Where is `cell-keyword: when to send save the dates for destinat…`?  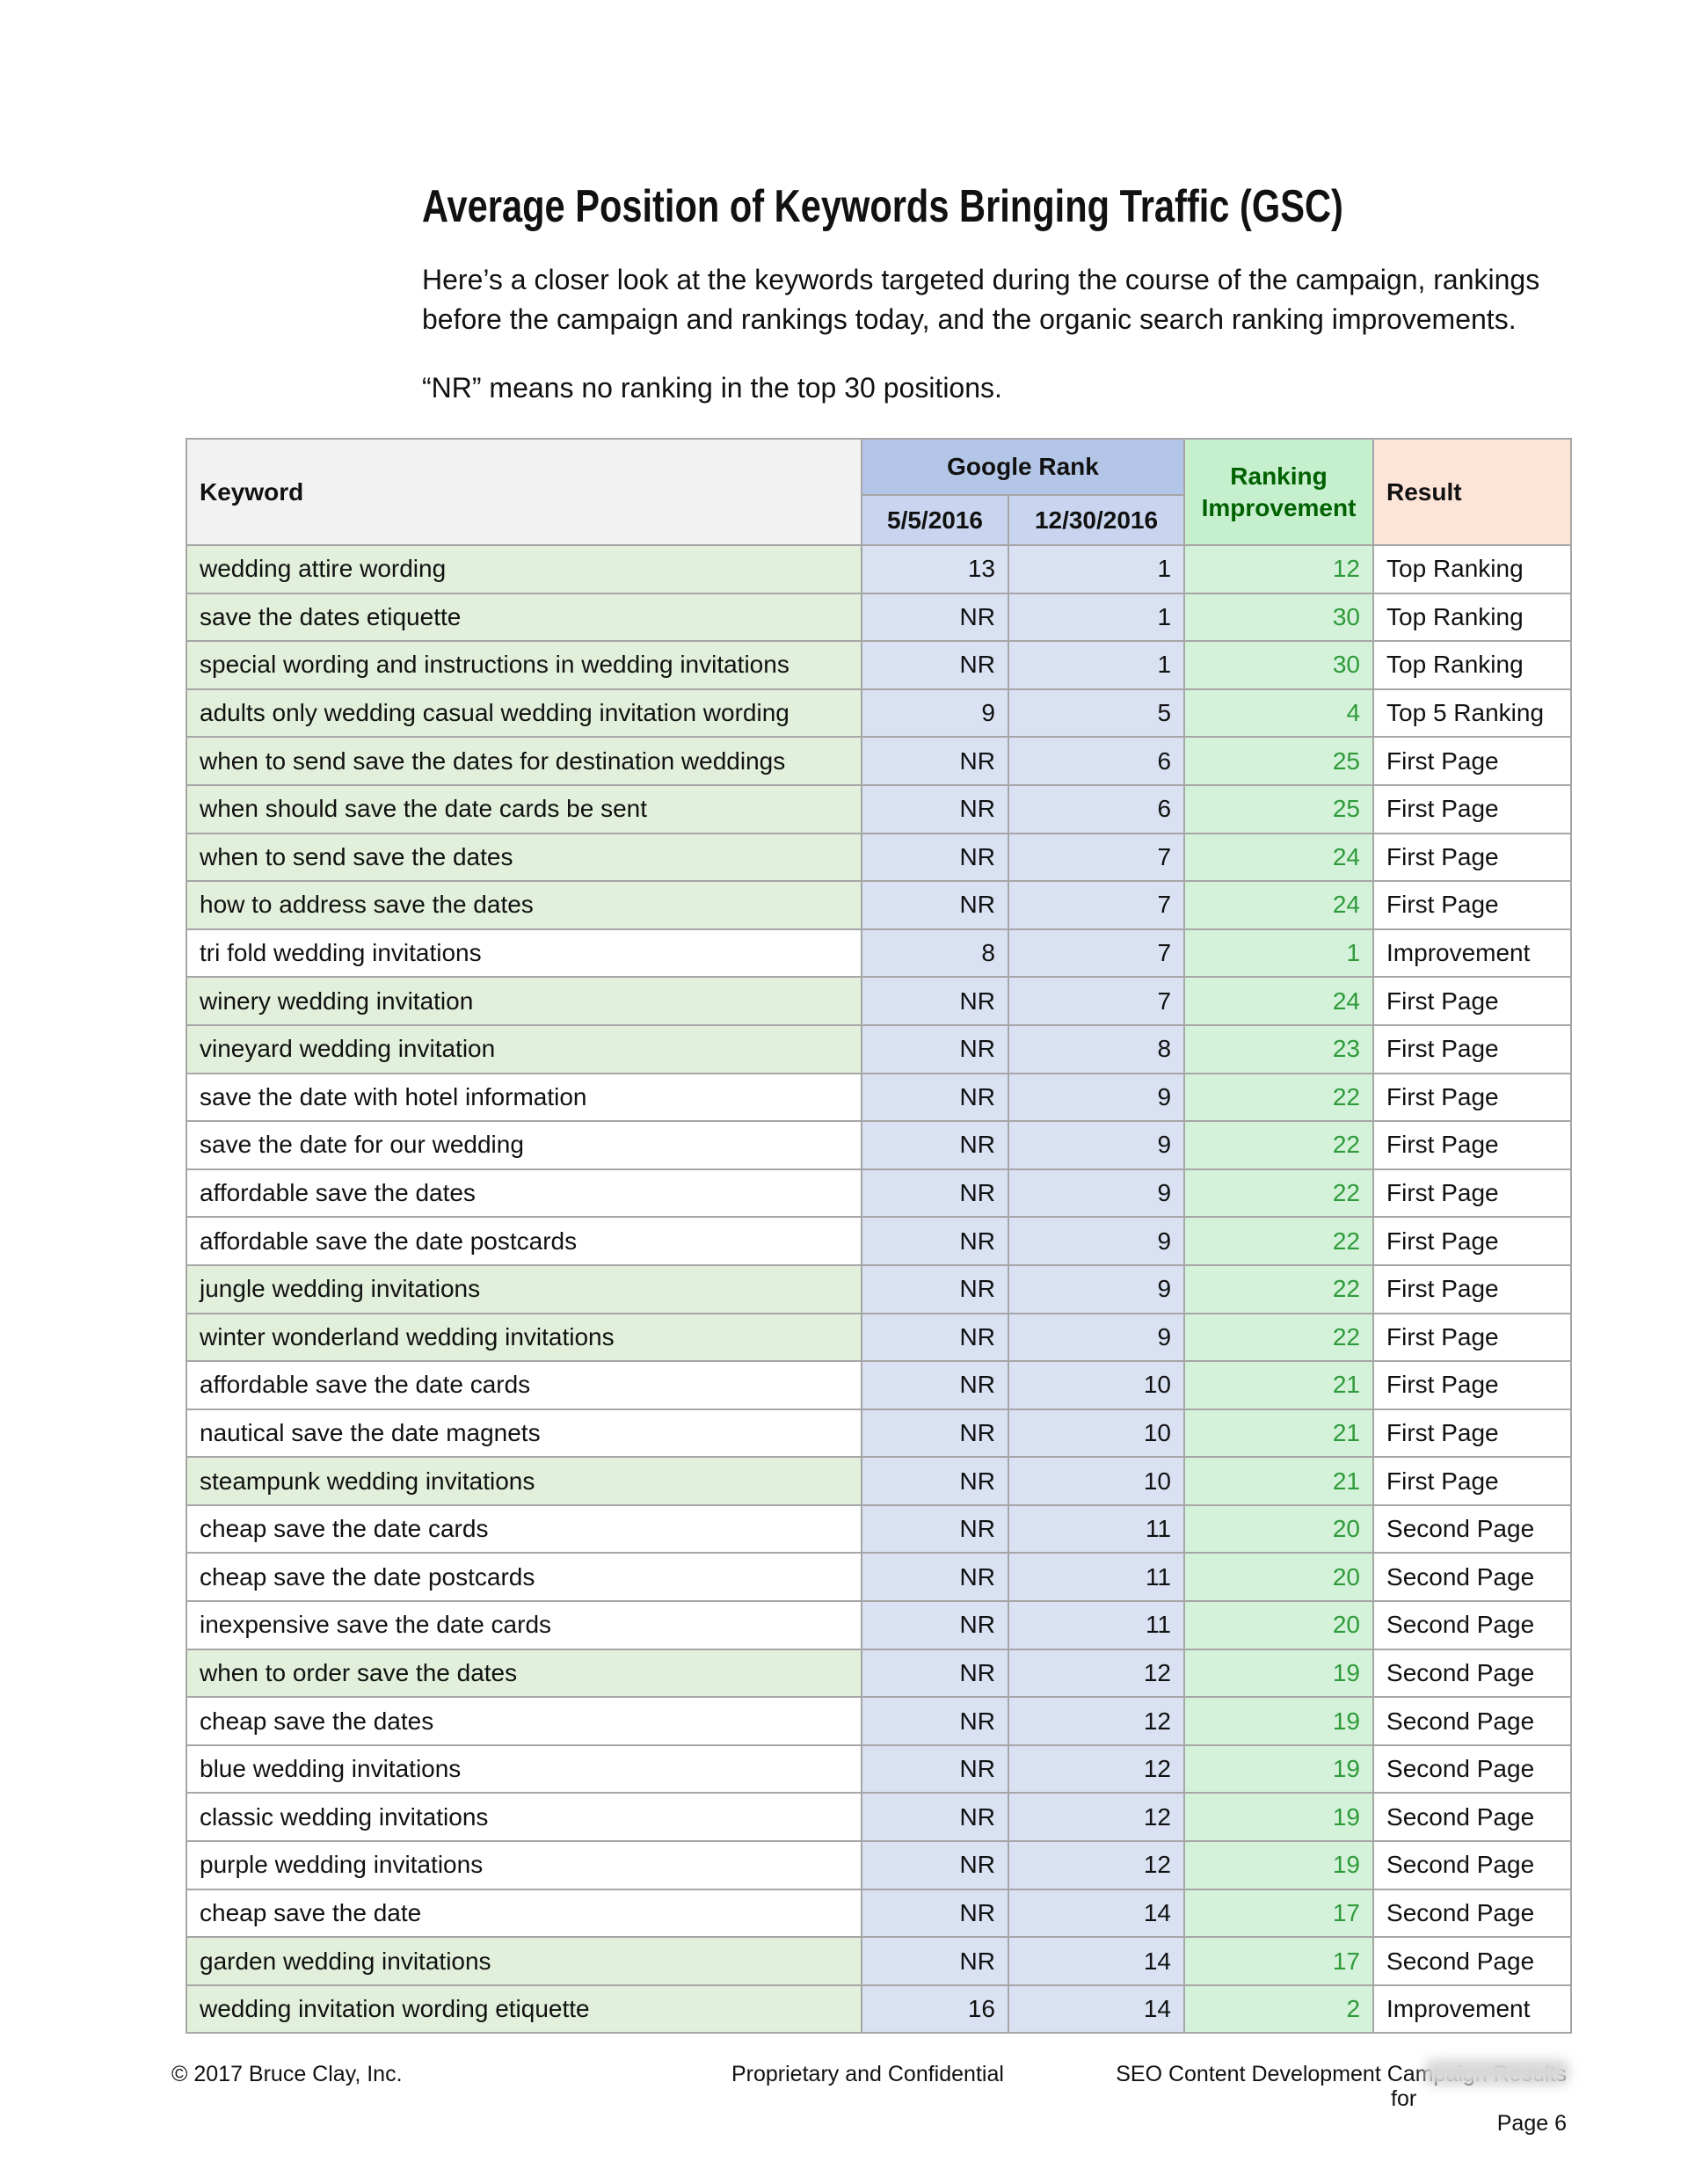
cell-keyword: when to send save the dates for destinat… is located at coordinates (524, 761).